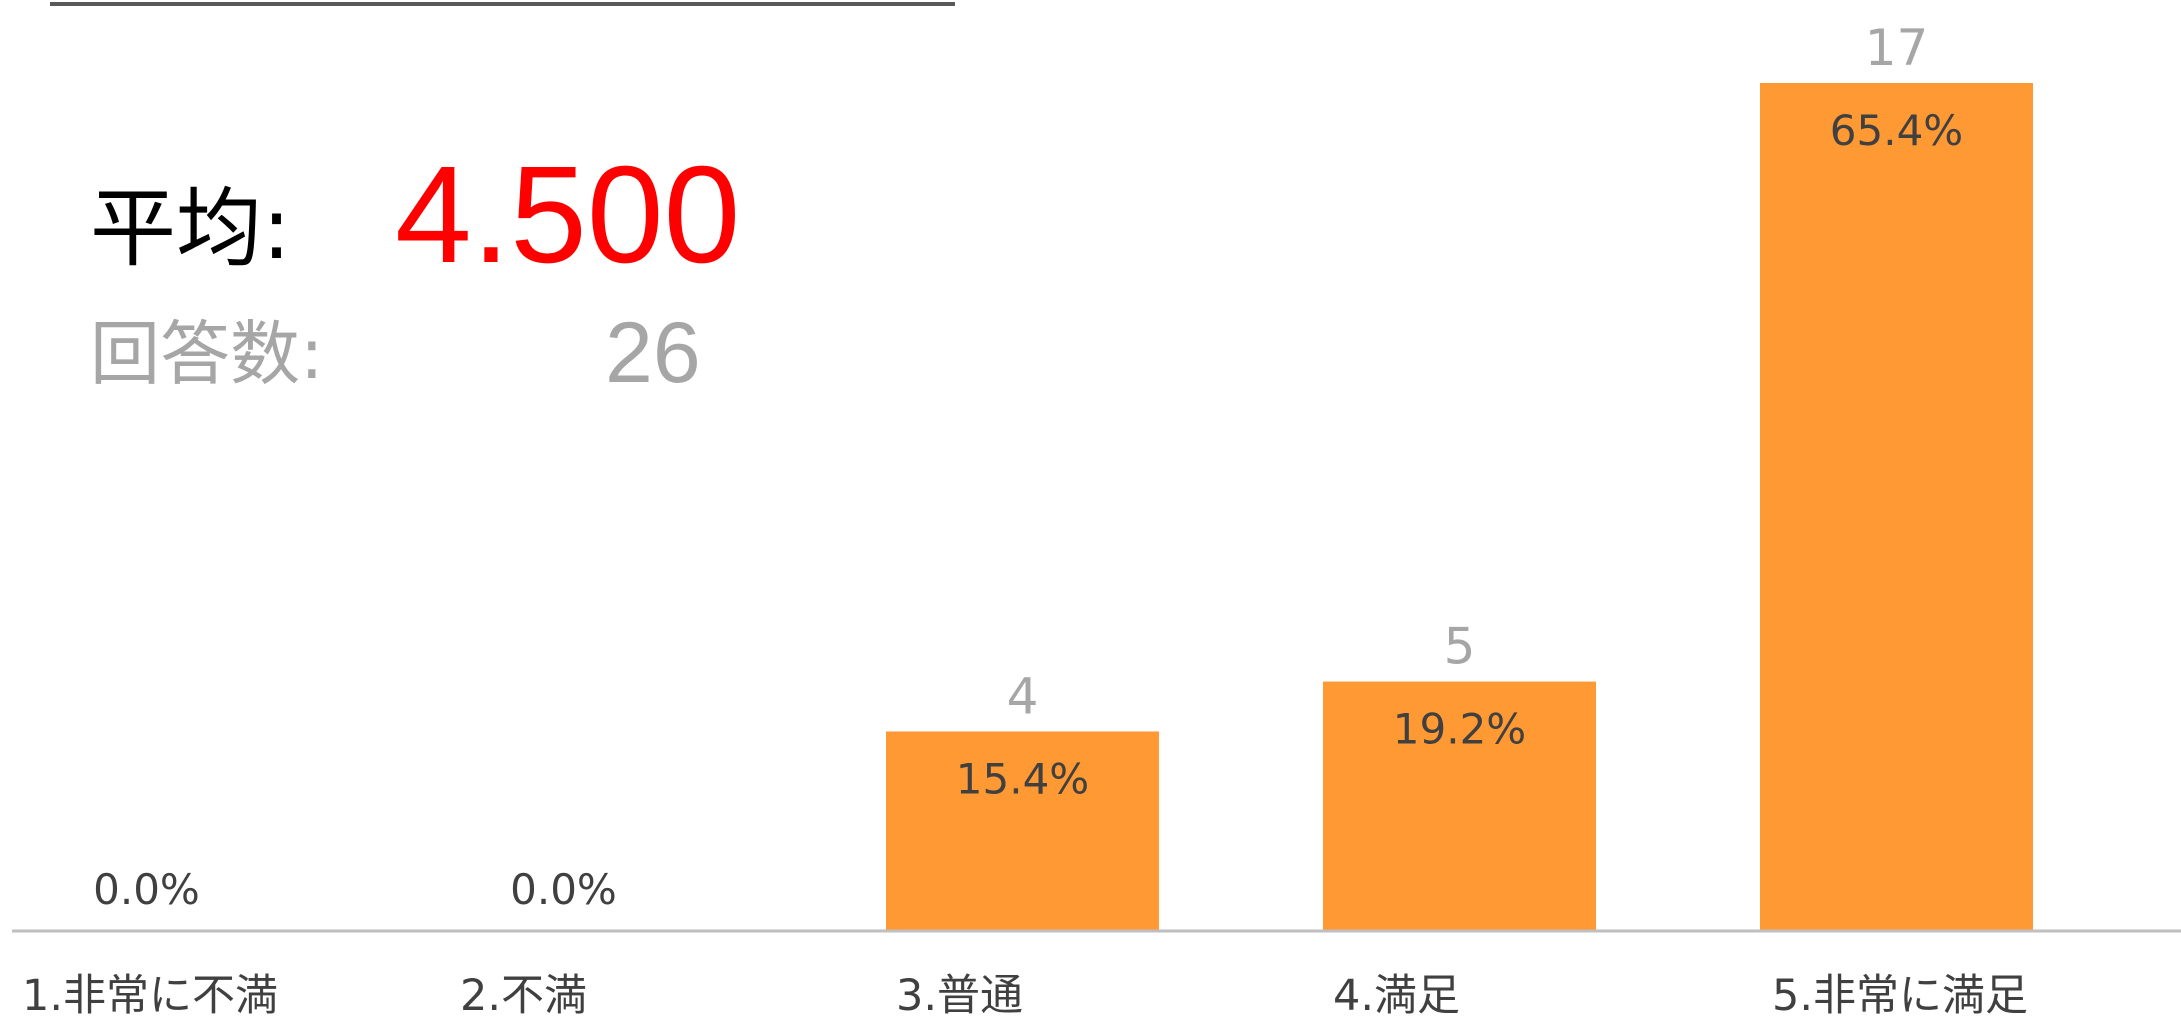 The height and width of the screenshot is (1018, 2181). Describe the element at coordinates (1022, 831) in the screenshot. I see `bar-neutral` at that location.